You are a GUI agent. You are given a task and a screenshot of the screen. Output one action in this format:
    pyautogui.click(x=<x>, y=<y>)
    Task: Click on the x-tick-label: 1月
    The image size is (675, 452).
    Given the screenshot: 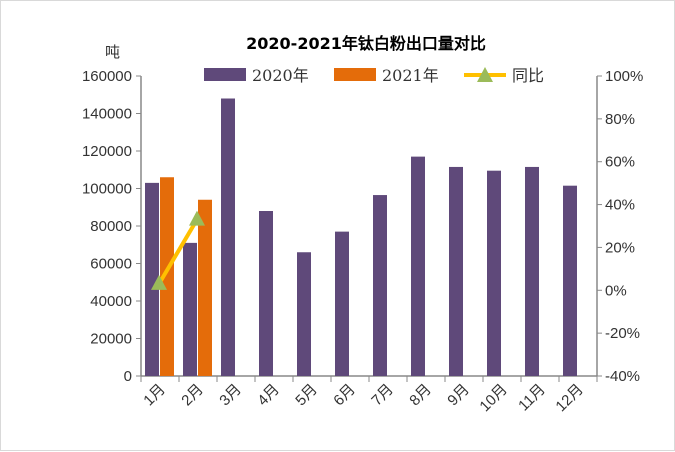 What is the action you would take?
    pyautogui.click(x=154, y=395)
    